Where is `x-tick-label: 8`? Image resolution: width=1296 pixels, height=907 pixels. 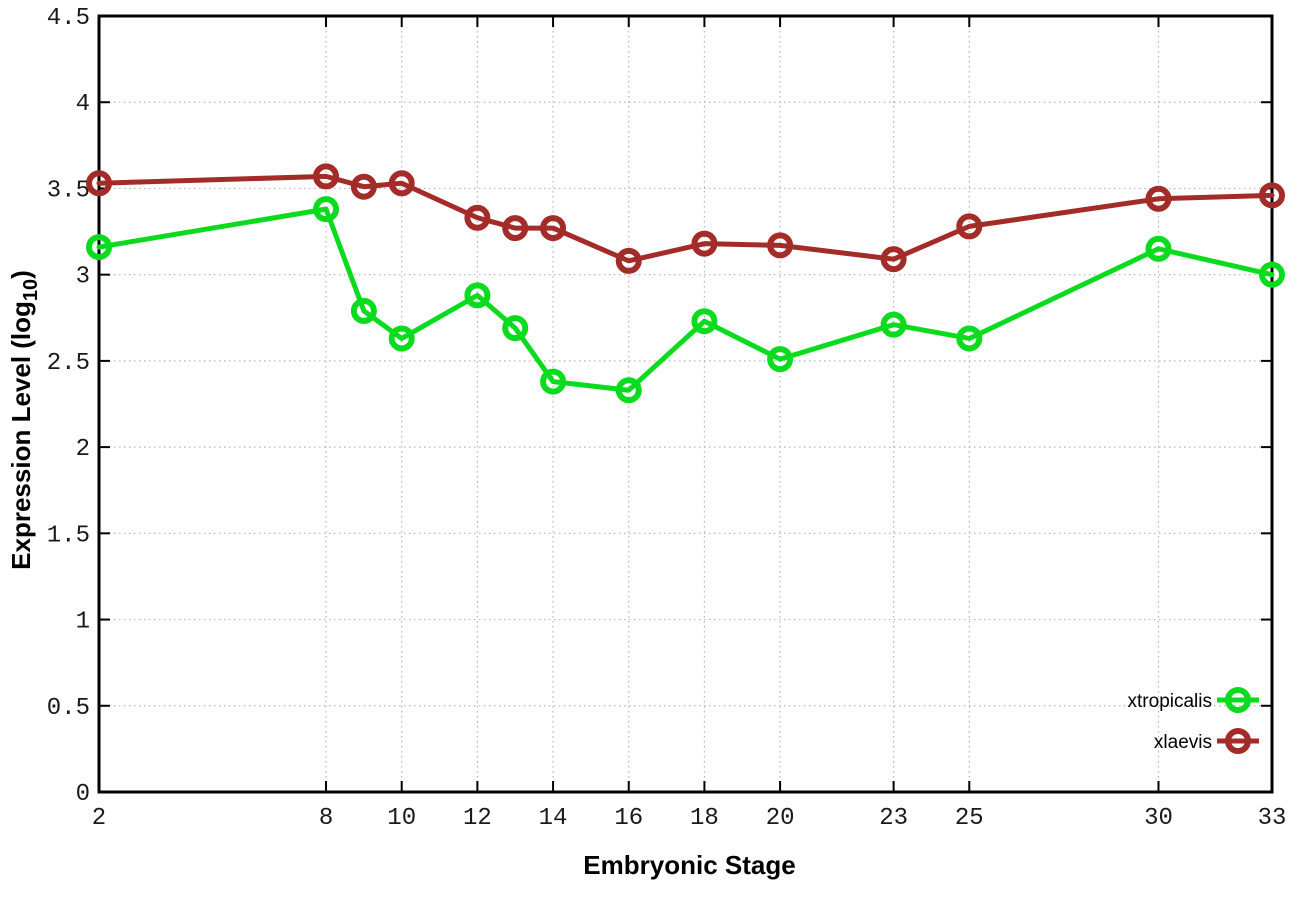 x-tick-label: 8 is located at coordinates (326, 818).